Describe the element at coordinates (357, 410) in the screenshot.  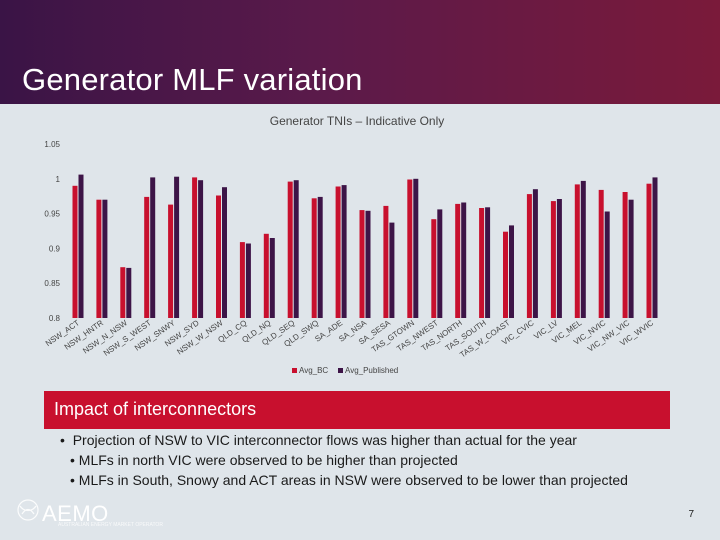
I see `section-banner: Impact of interconnectors` at that location.